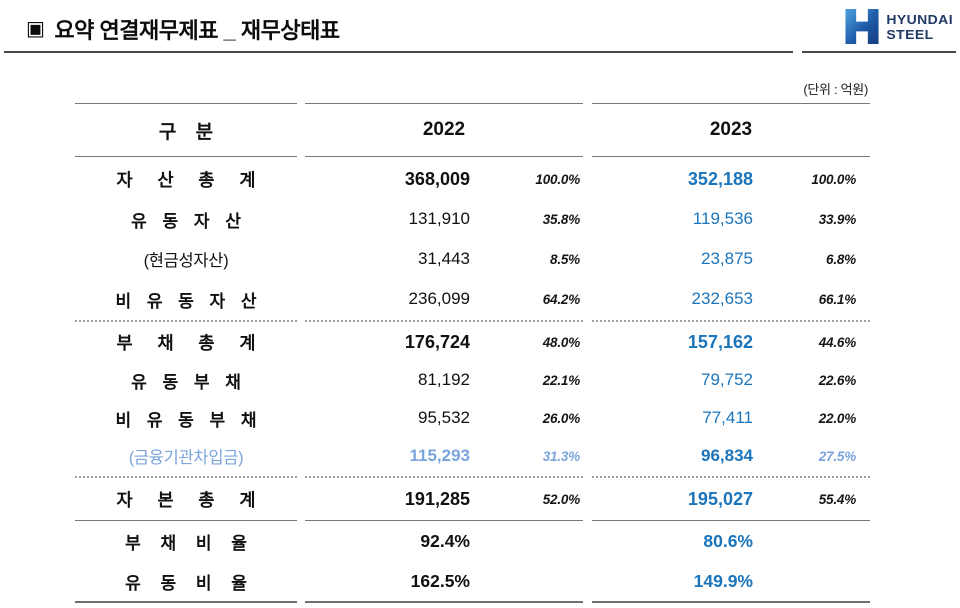 The width and height of the screenshot is (960, 608). Describe the element at coordinates (723, 580) in the screenshot. I see `value-2023: 149.9%` at that location.